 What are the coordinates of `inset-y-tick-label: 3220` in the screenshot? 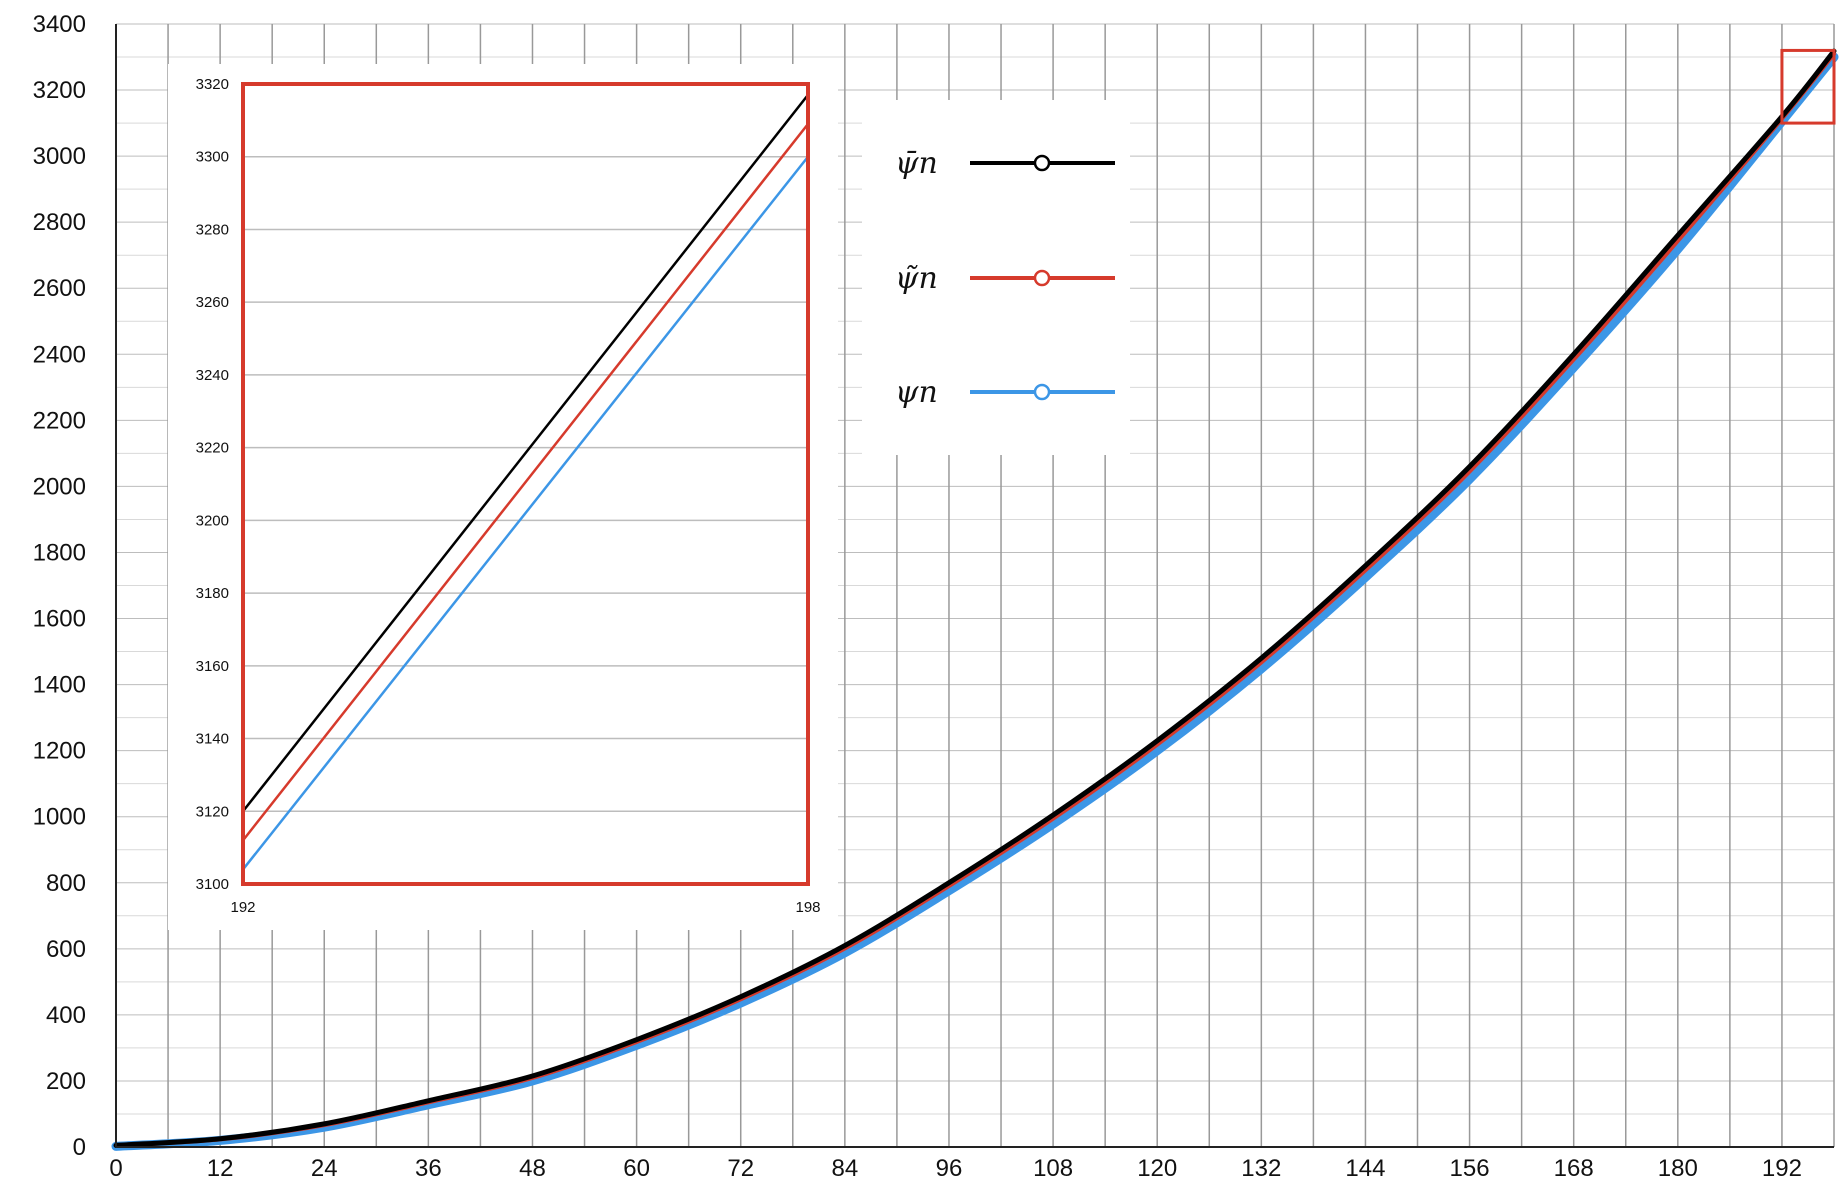 It's located at (212, 448).